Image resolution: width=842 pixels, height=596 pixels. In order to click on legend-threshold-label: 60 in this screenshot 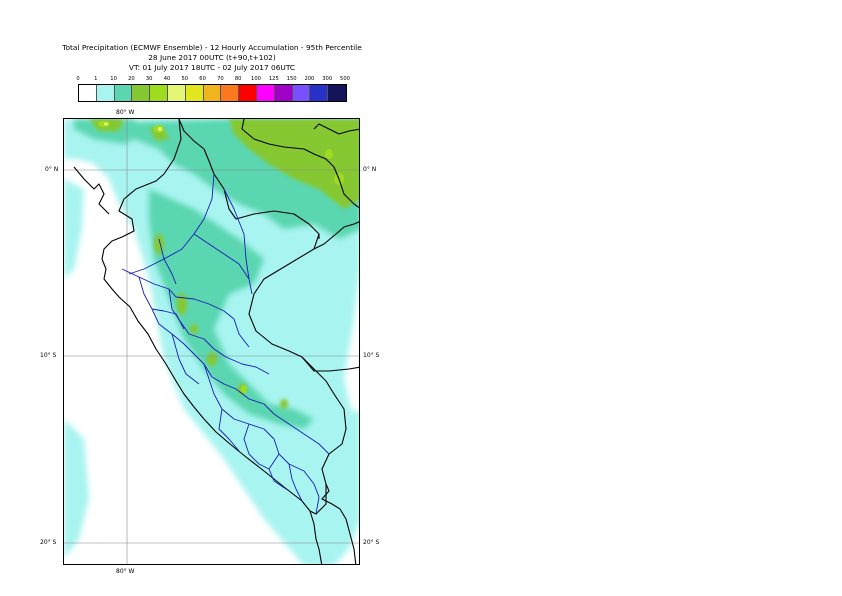, I will do `click(202, 79)`.